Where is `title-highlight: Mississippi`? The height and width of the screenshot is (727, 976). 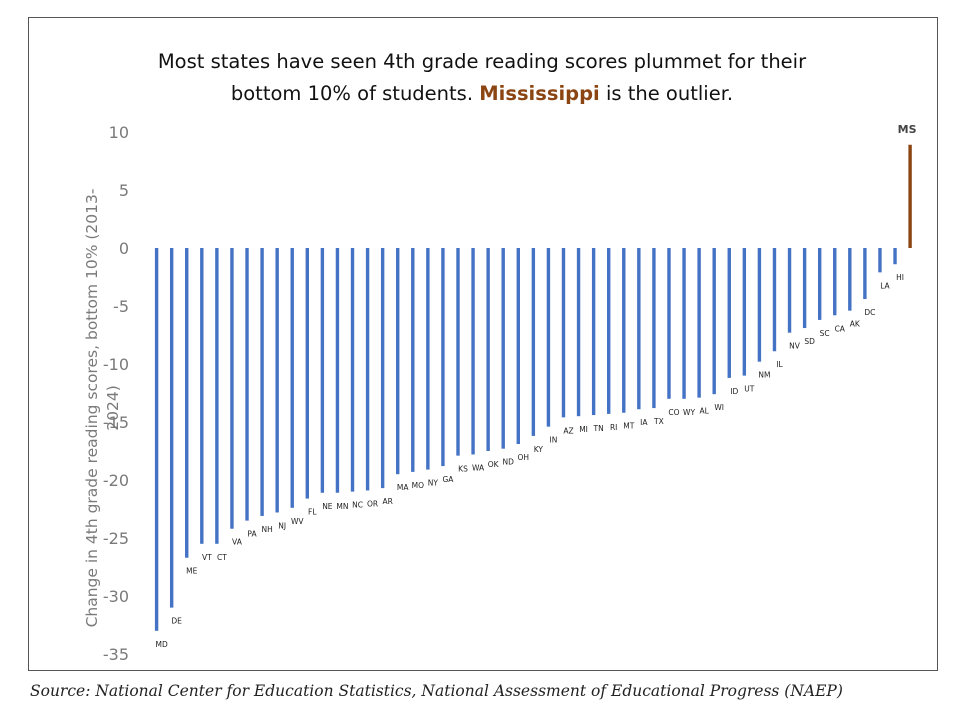
title-highlight: Mississippi is located at coordinates (539, 93).